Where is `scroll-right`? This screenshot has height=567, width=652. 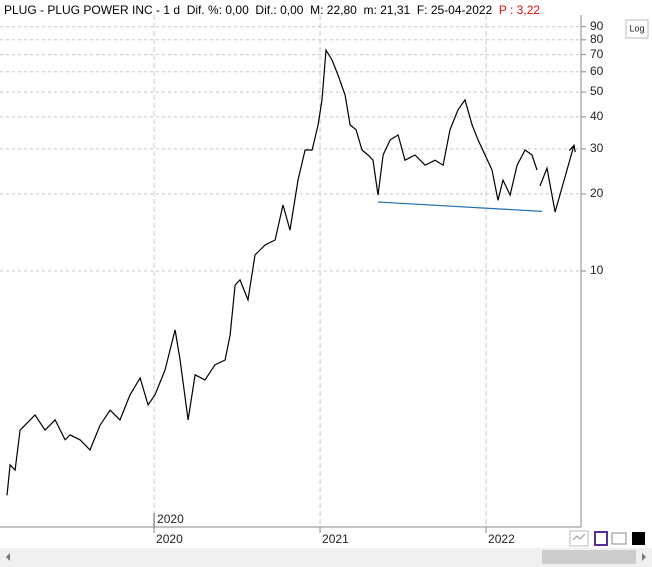
scroll-right is located at coordinates (644, 557).